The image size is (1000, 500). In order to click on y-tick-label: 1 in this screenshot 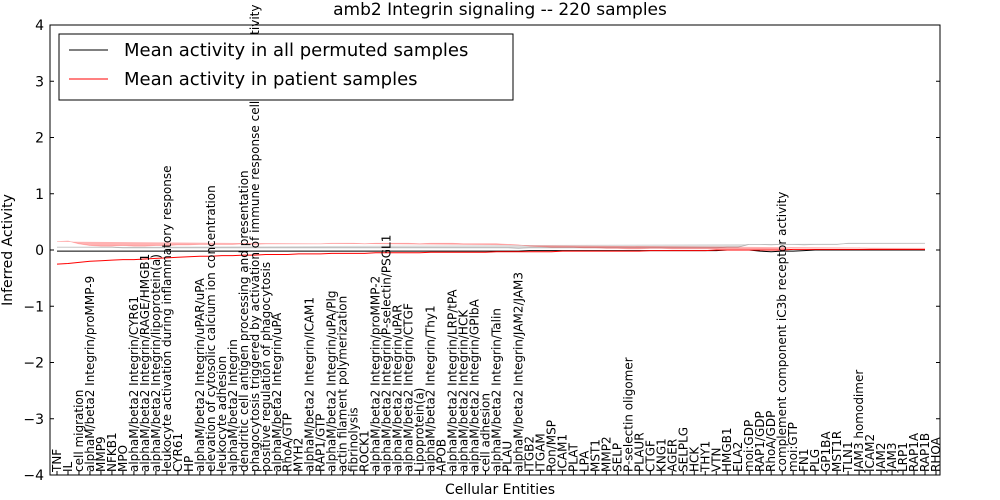, I will do `click(39, 195)`.